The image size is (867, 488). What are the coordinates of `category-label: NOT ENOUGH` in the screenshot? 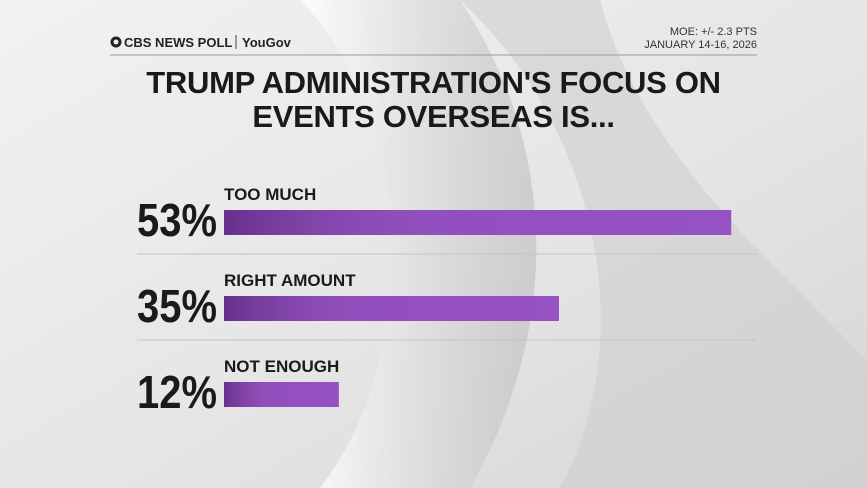 It's located at (281, 366).